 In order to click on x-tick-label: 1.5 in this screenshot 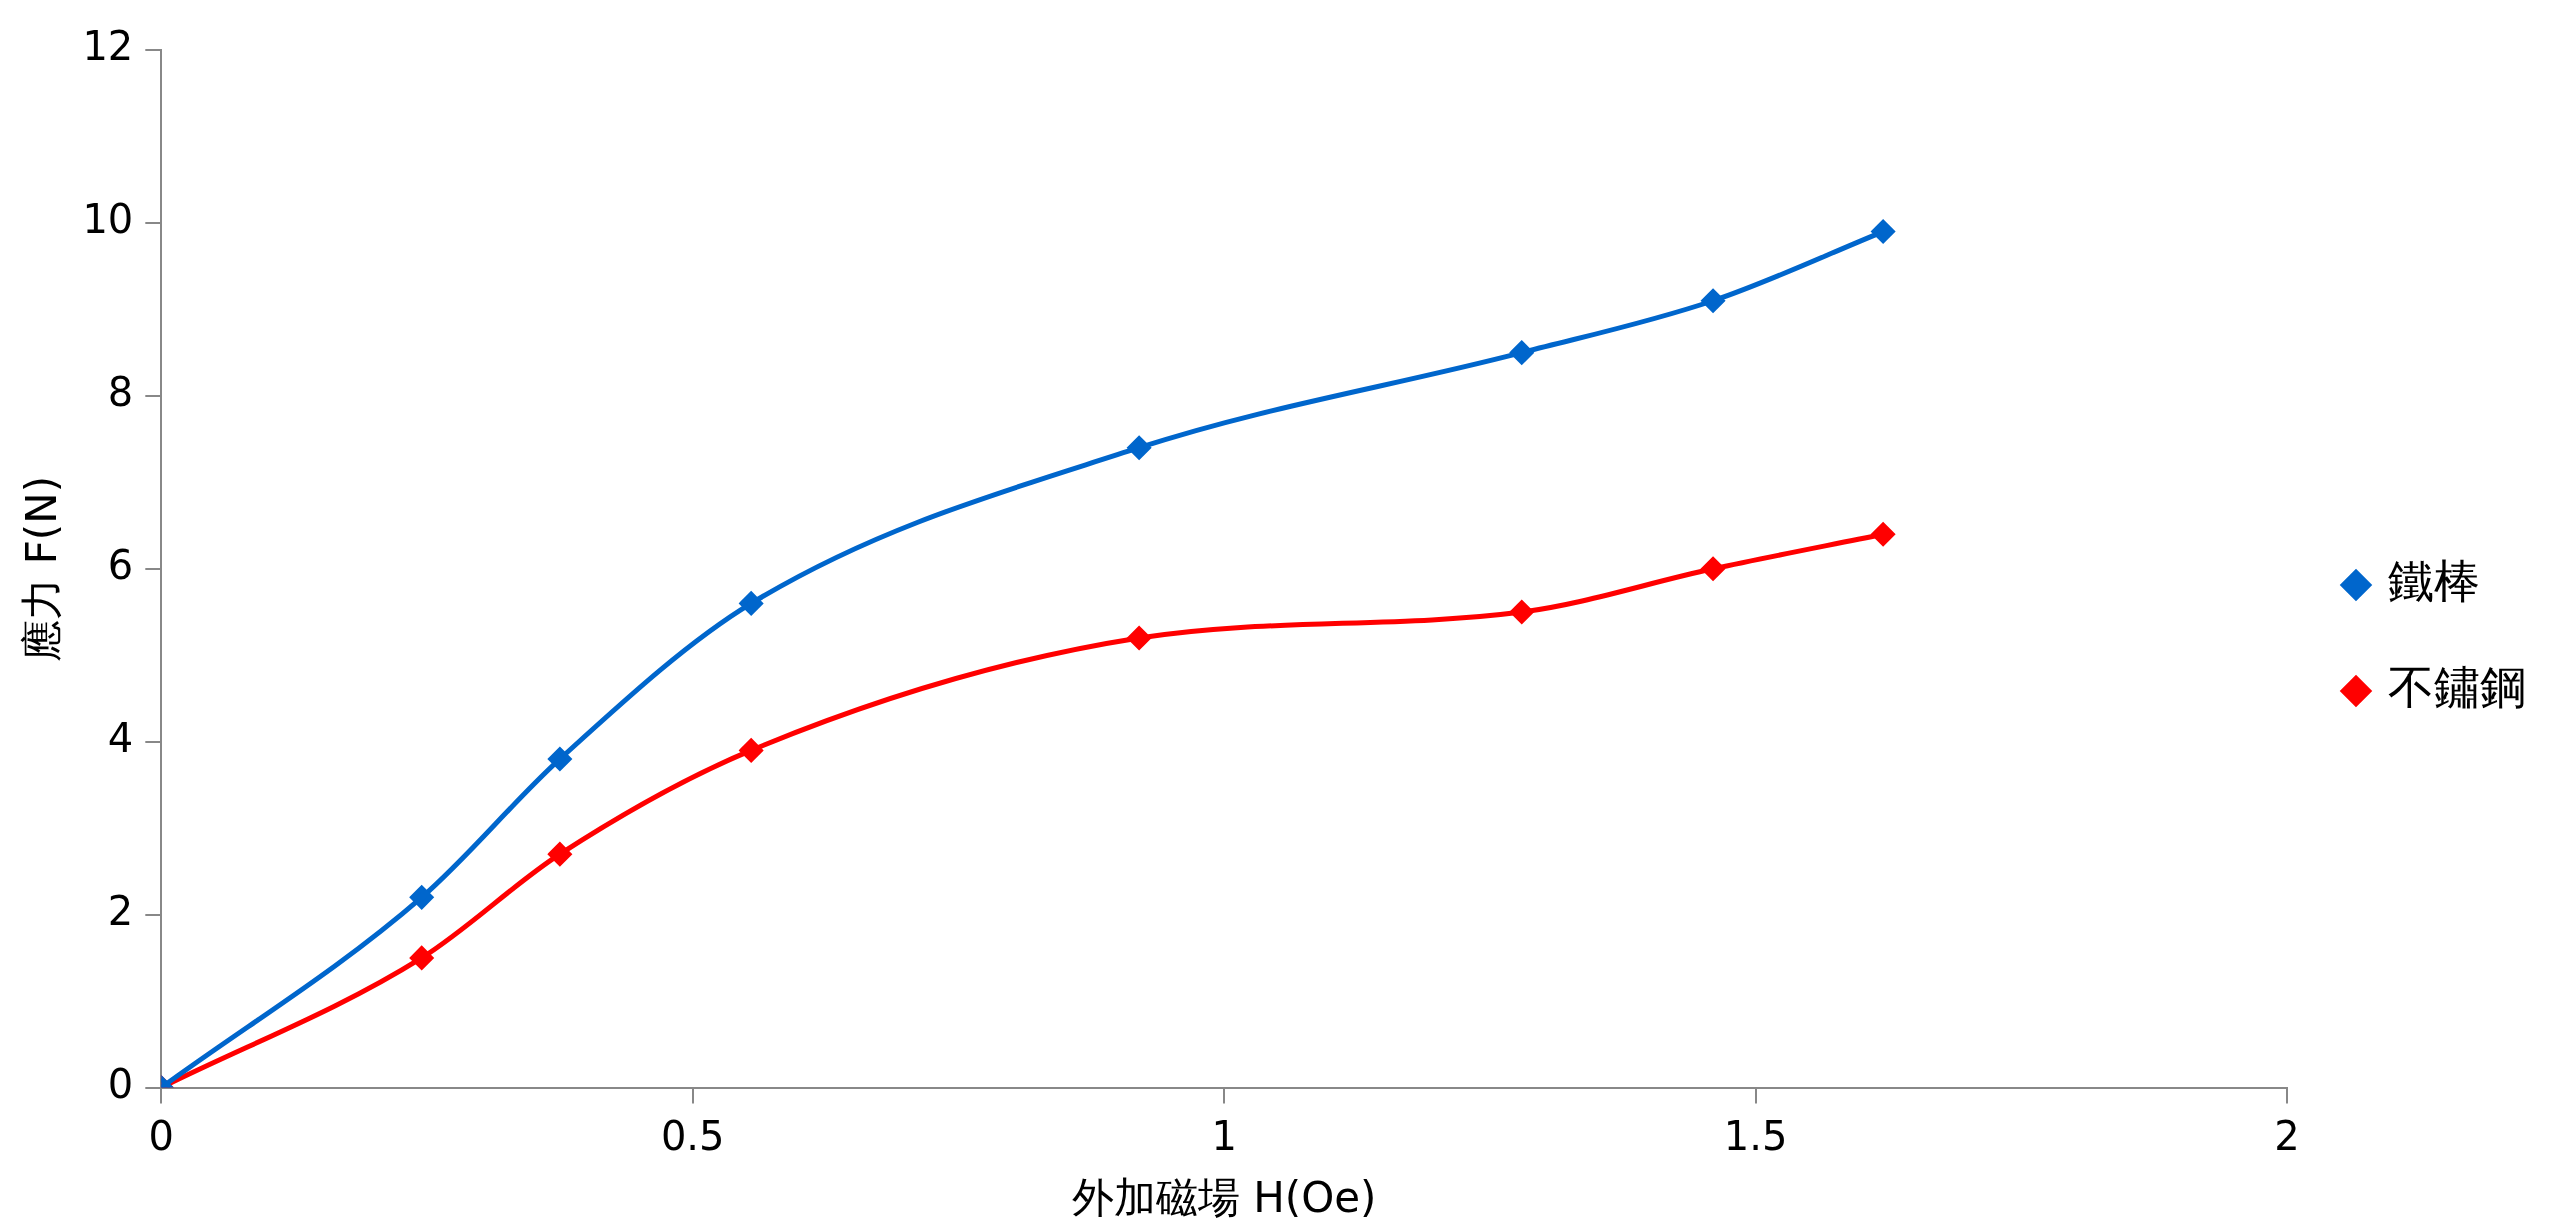, I will do `click(1755, 1135)`.